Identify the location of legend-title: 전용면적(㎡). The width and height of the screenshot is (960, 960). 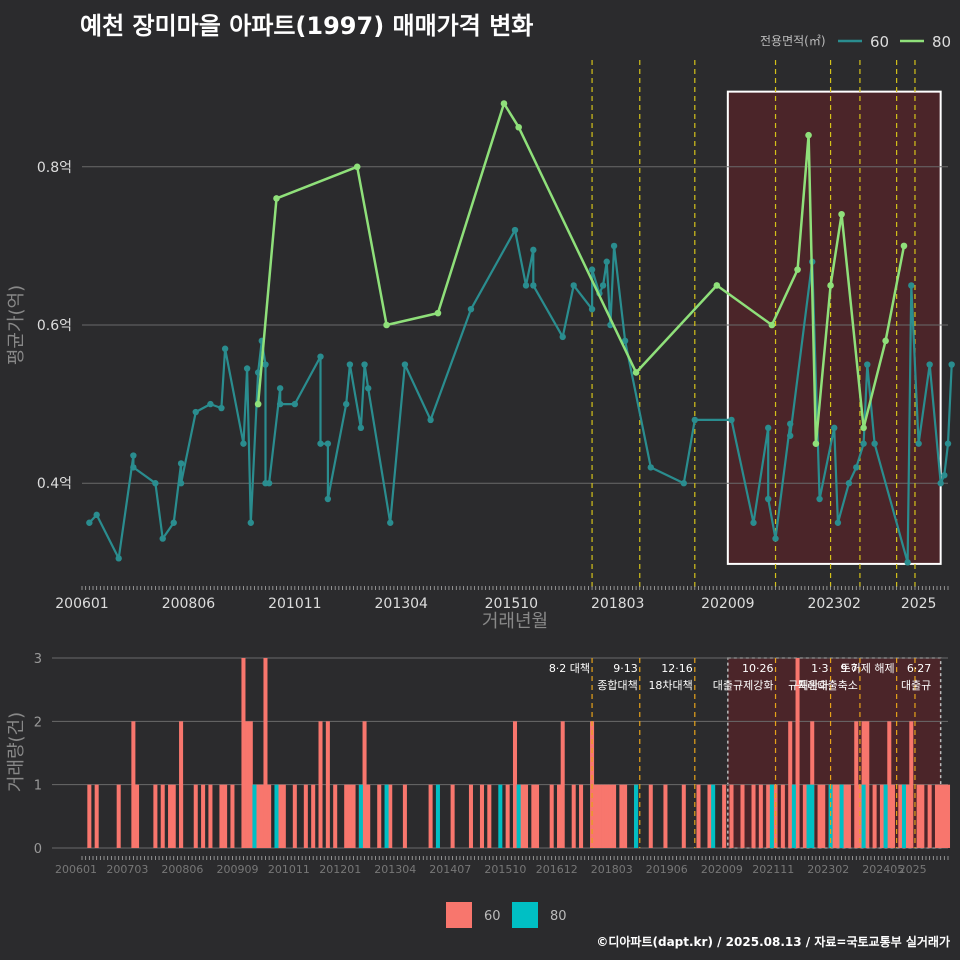
(793, 41).